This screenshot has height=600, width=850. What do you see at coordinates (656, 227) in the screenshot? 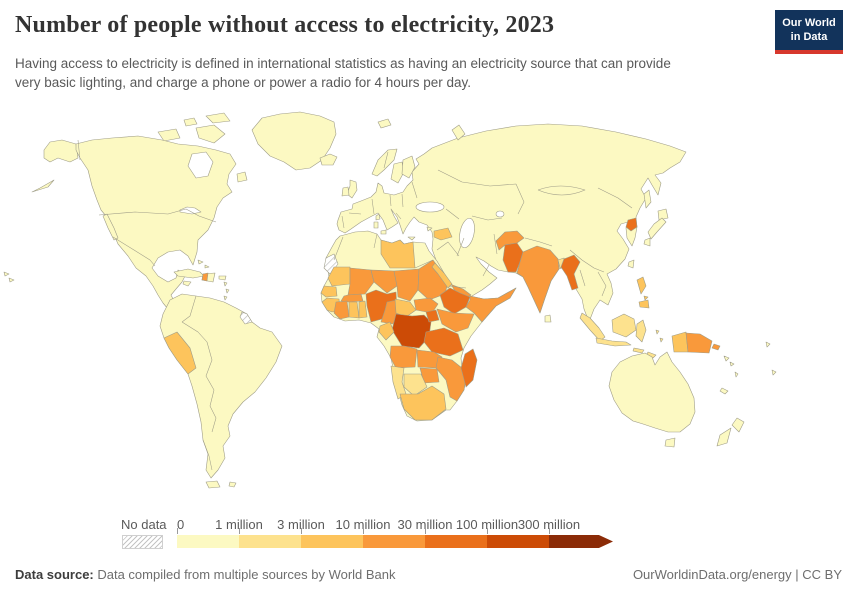
I see `country-japan` at bounding box center [656, 227].